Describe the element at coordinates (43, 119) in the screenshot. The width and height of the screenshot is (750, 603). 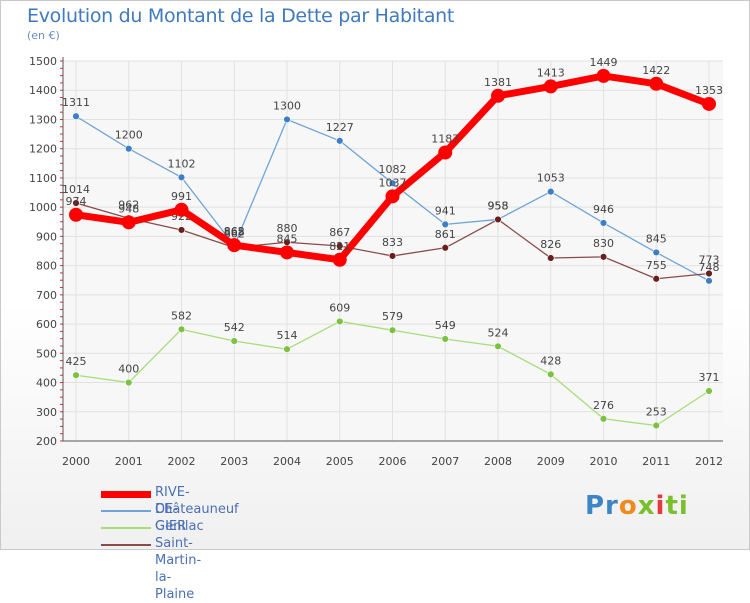
I see `y-tick-label: 1300` at that location.